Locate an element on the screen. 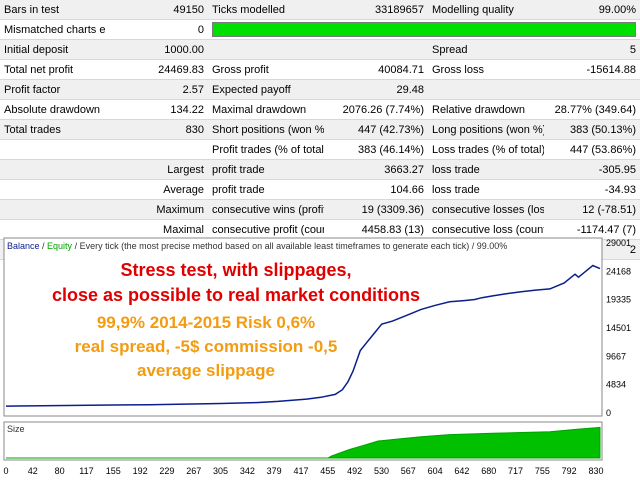  report-value: 104.66 is located at coordinates (376, 189).